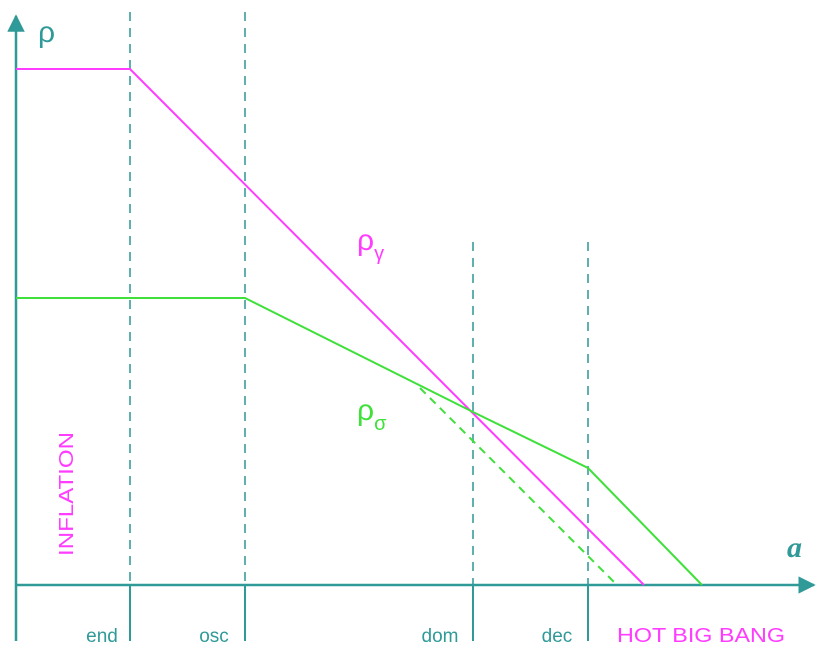 Image resolution: width=825 pixels, height=649 pixels. Describe the element at coordinates (518, 486) in the screenshot. I see `rho-sigma-dashed-line` at that location.